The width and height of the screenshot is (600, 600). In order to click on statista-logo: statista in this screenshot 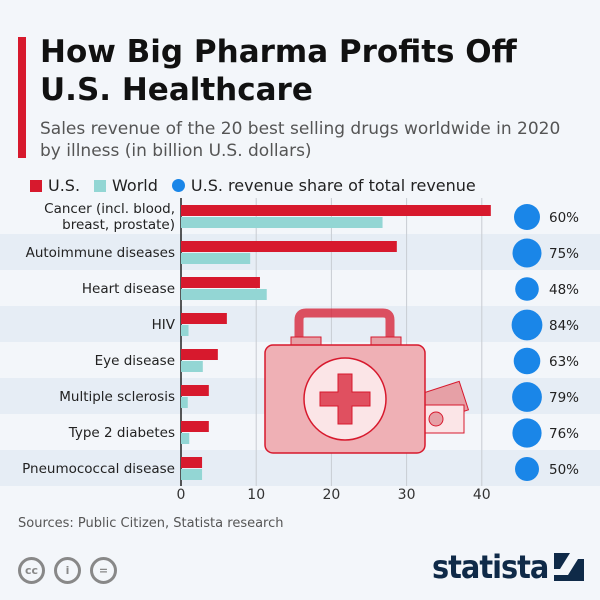, I will do `click(508, 567)`.